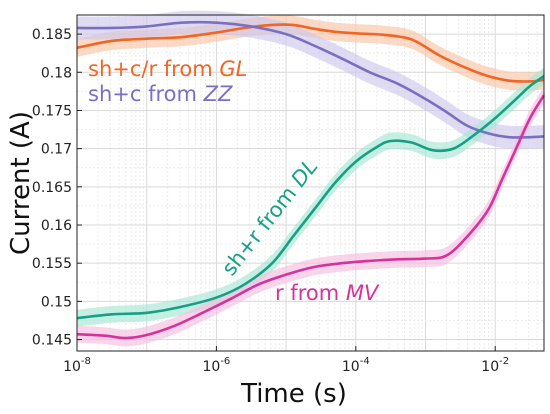 This screenshot has height=414, width=550. What do you see at coordinates (310, 293) in the screenshot?
I see `series-label-mv-prefix: r from` at bounding box center [310, 293].